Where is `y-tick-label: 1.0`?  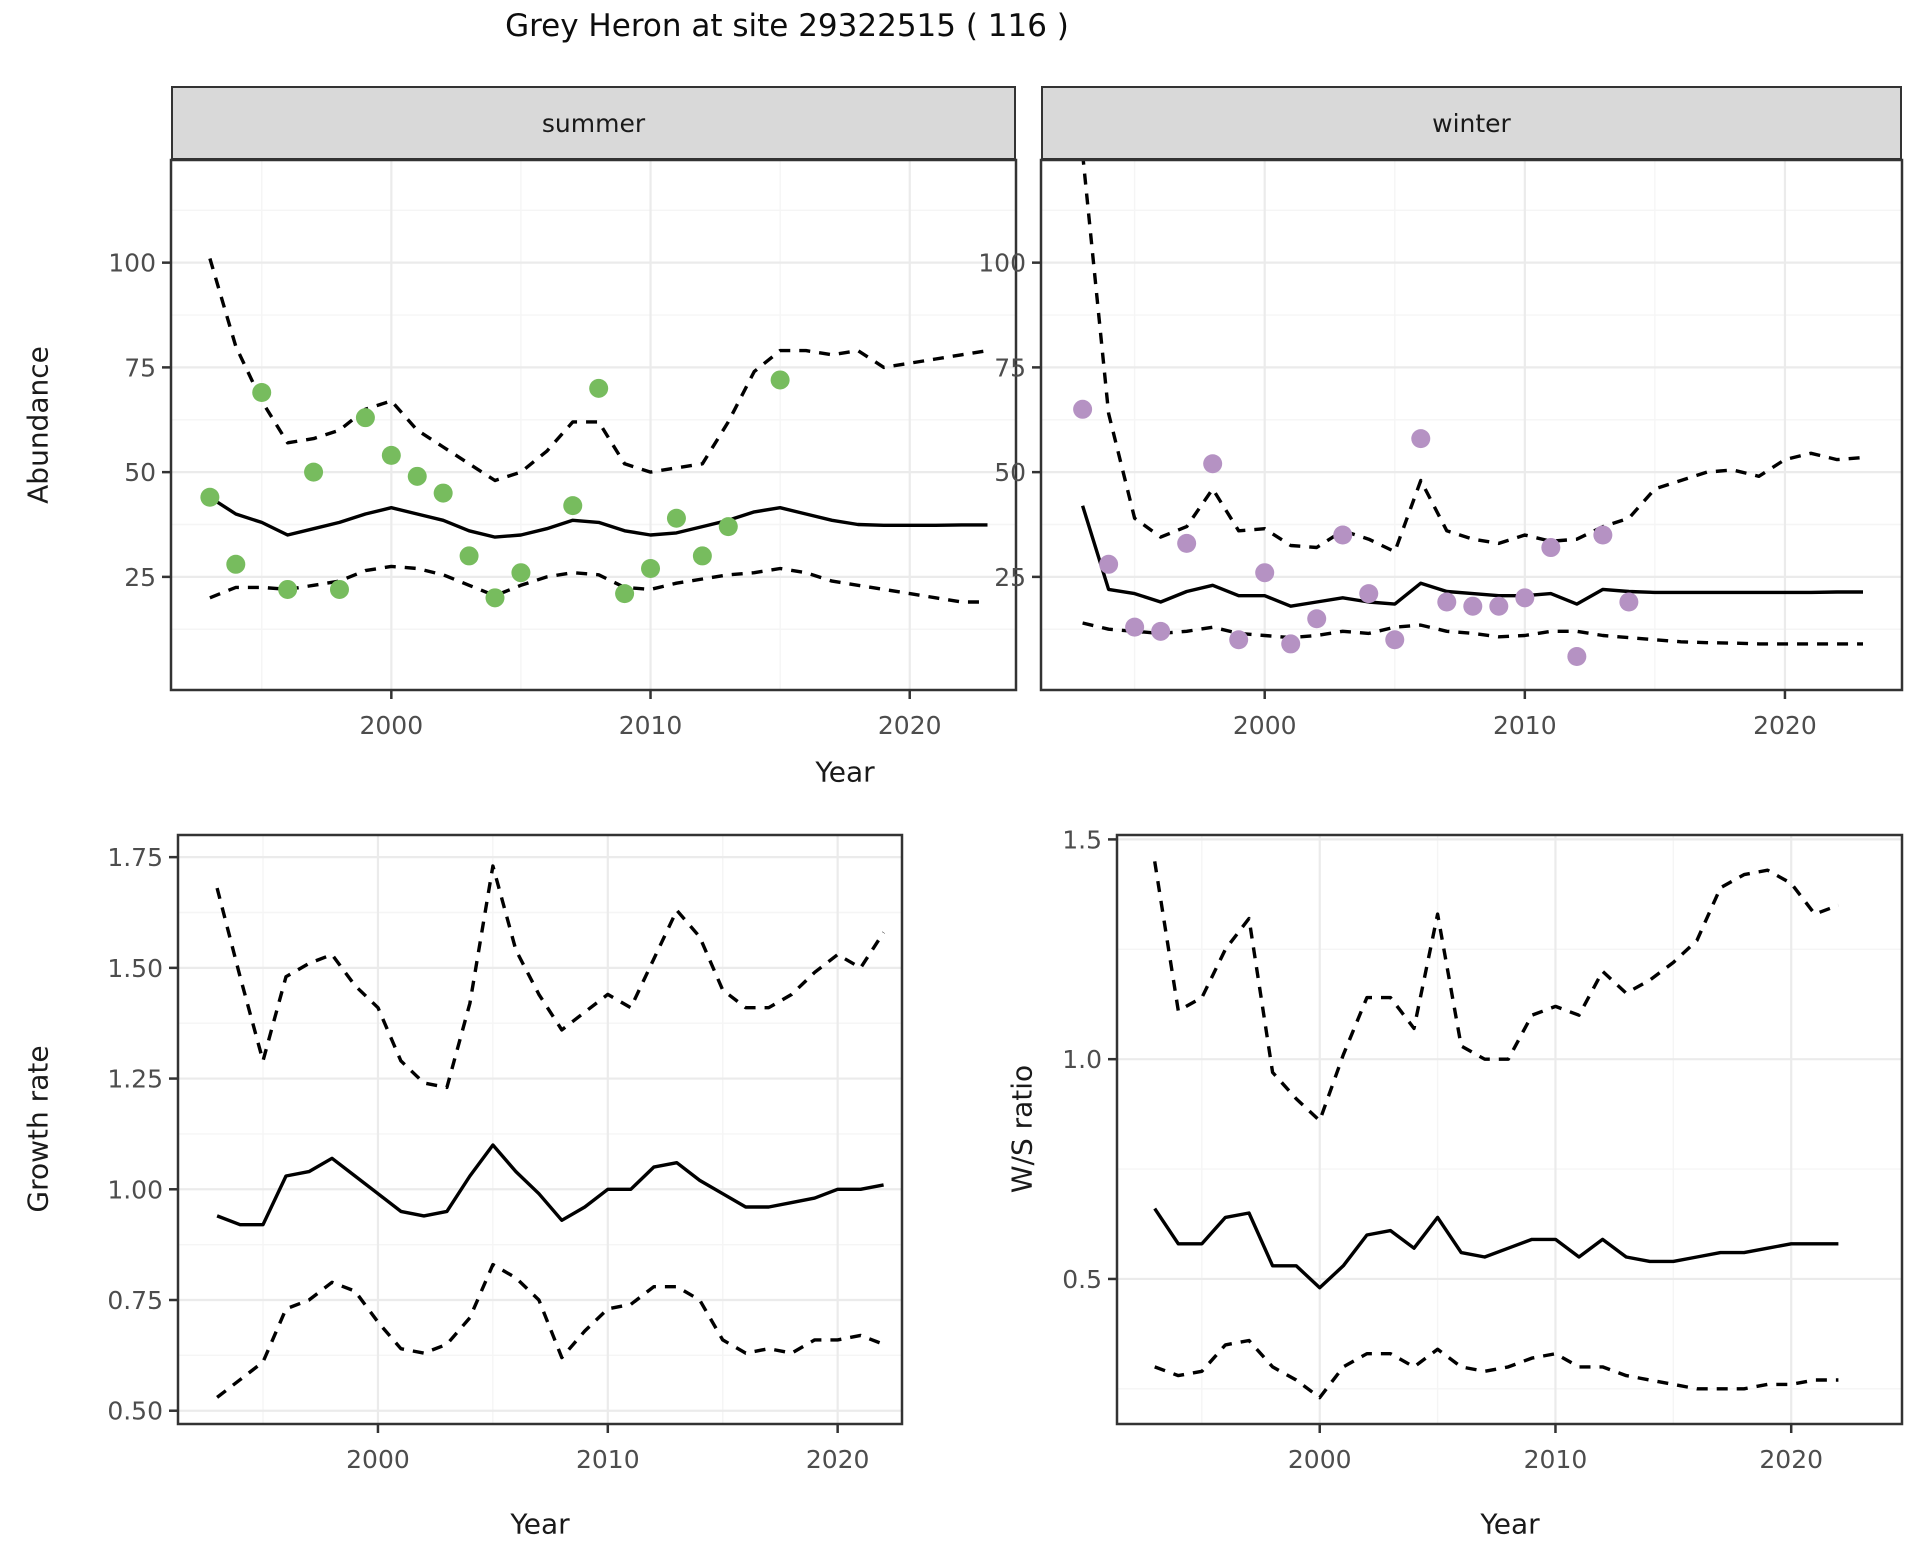
y-tick-label: 1.0 is located at coordinates (1082, 1059).